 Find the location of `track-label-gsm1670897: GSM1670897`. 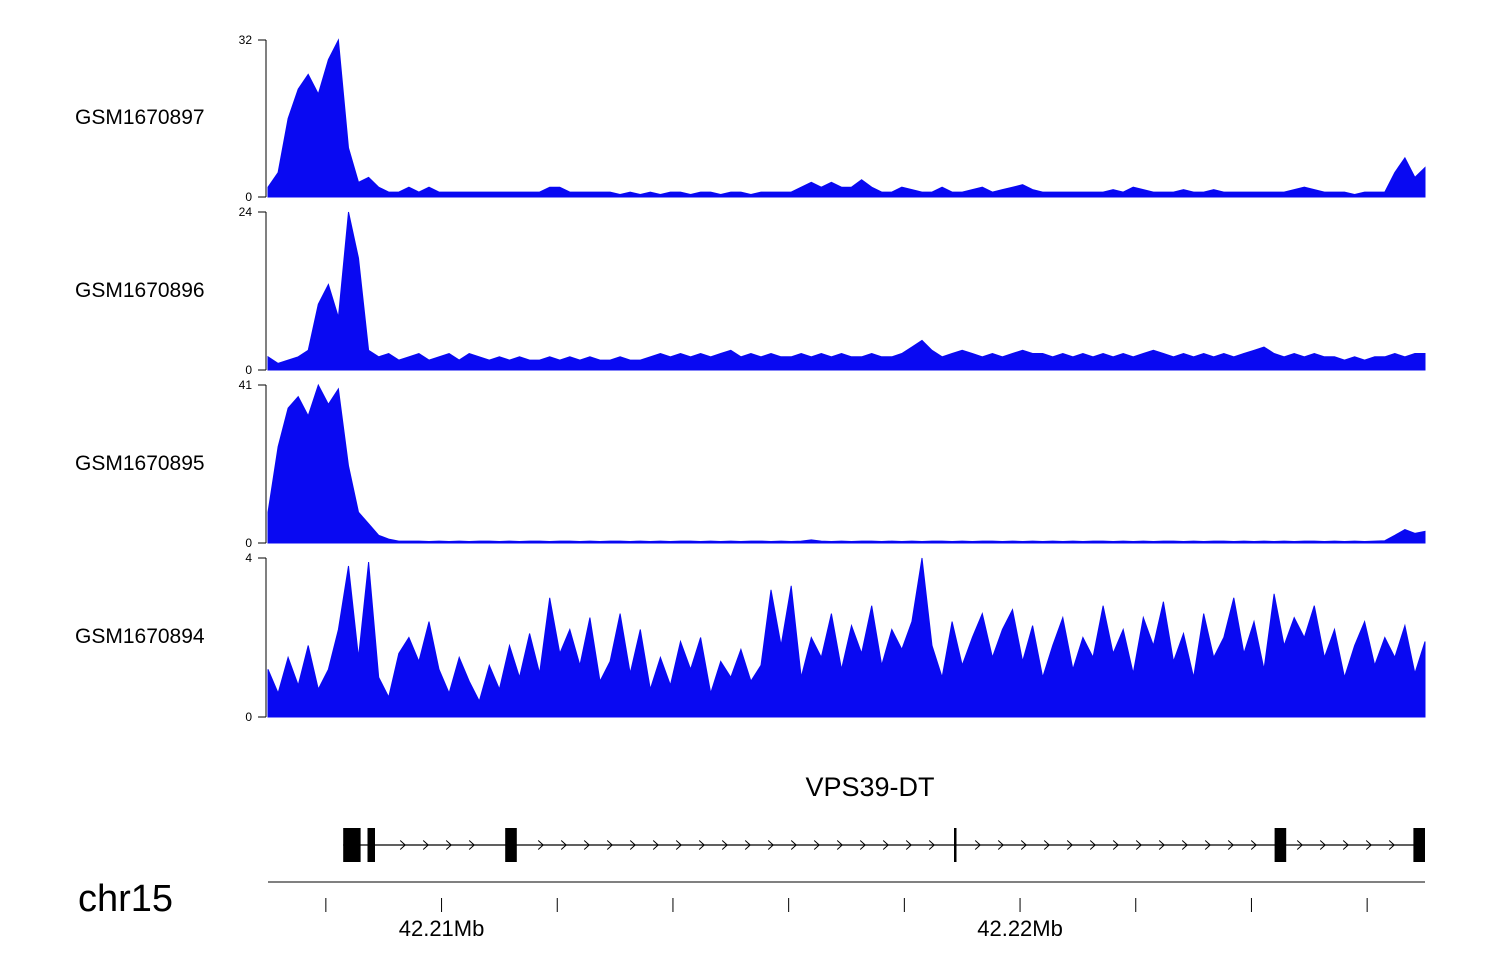

track-label-gsm1670897: GSM1670897 is located at coordinates (140, 117).